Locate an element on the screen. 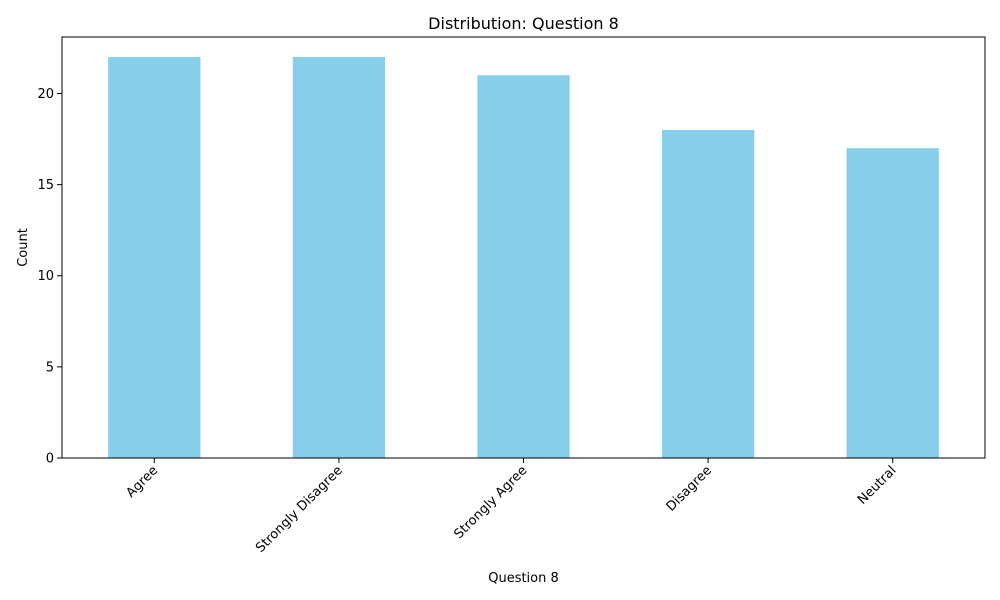  bar-neutral is located at coordinates (892, 303).